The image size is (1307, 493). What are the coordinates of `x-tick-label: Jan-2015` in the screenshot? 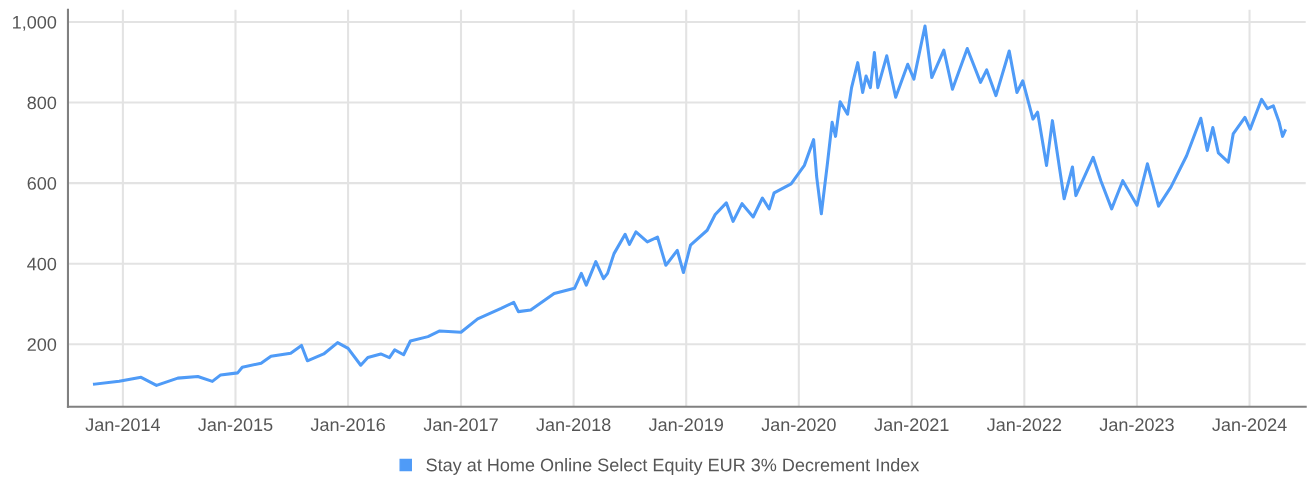 It's located at (235, 425).